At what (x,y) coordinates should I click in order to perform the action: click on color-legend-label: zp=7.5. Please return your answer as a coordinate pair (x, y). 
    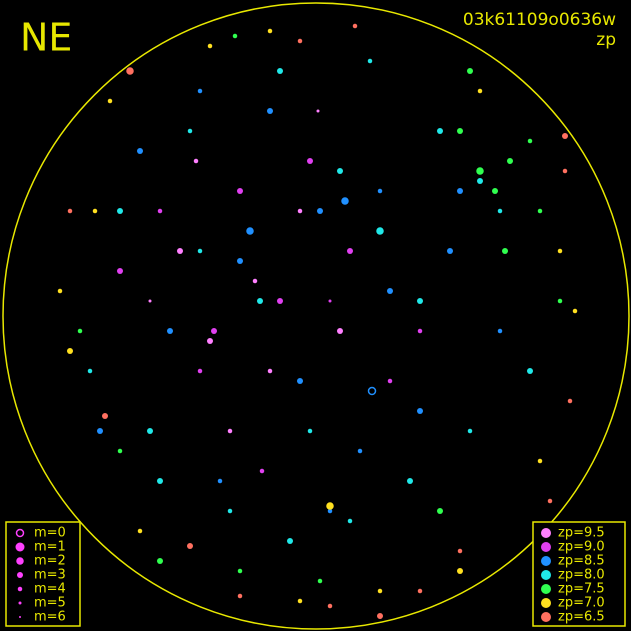
    Looking at the image, I should click on (581, 589).